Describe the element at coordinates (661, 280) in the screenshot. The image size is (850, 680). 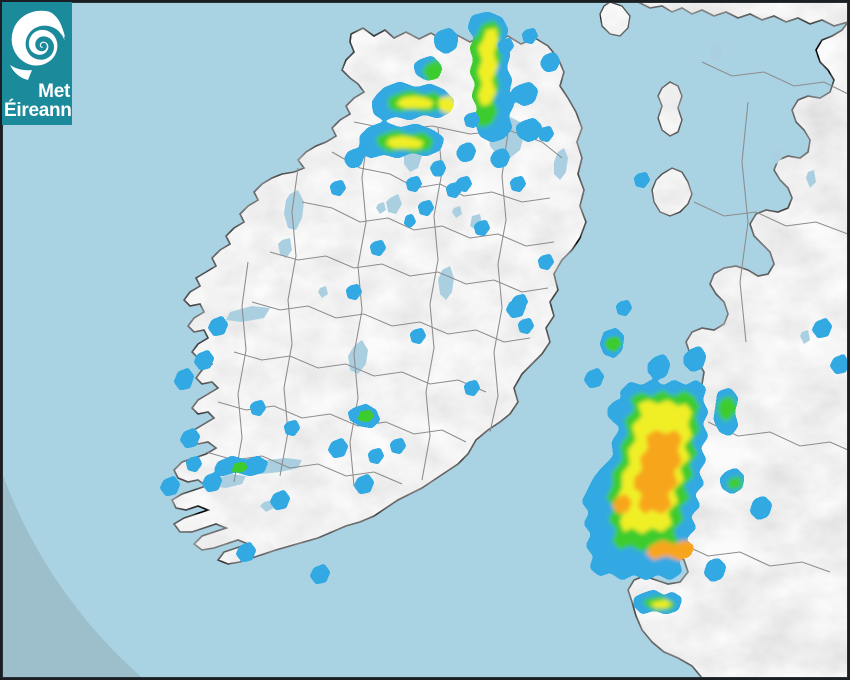
I see `precip-irish-sea-showers` at that location.